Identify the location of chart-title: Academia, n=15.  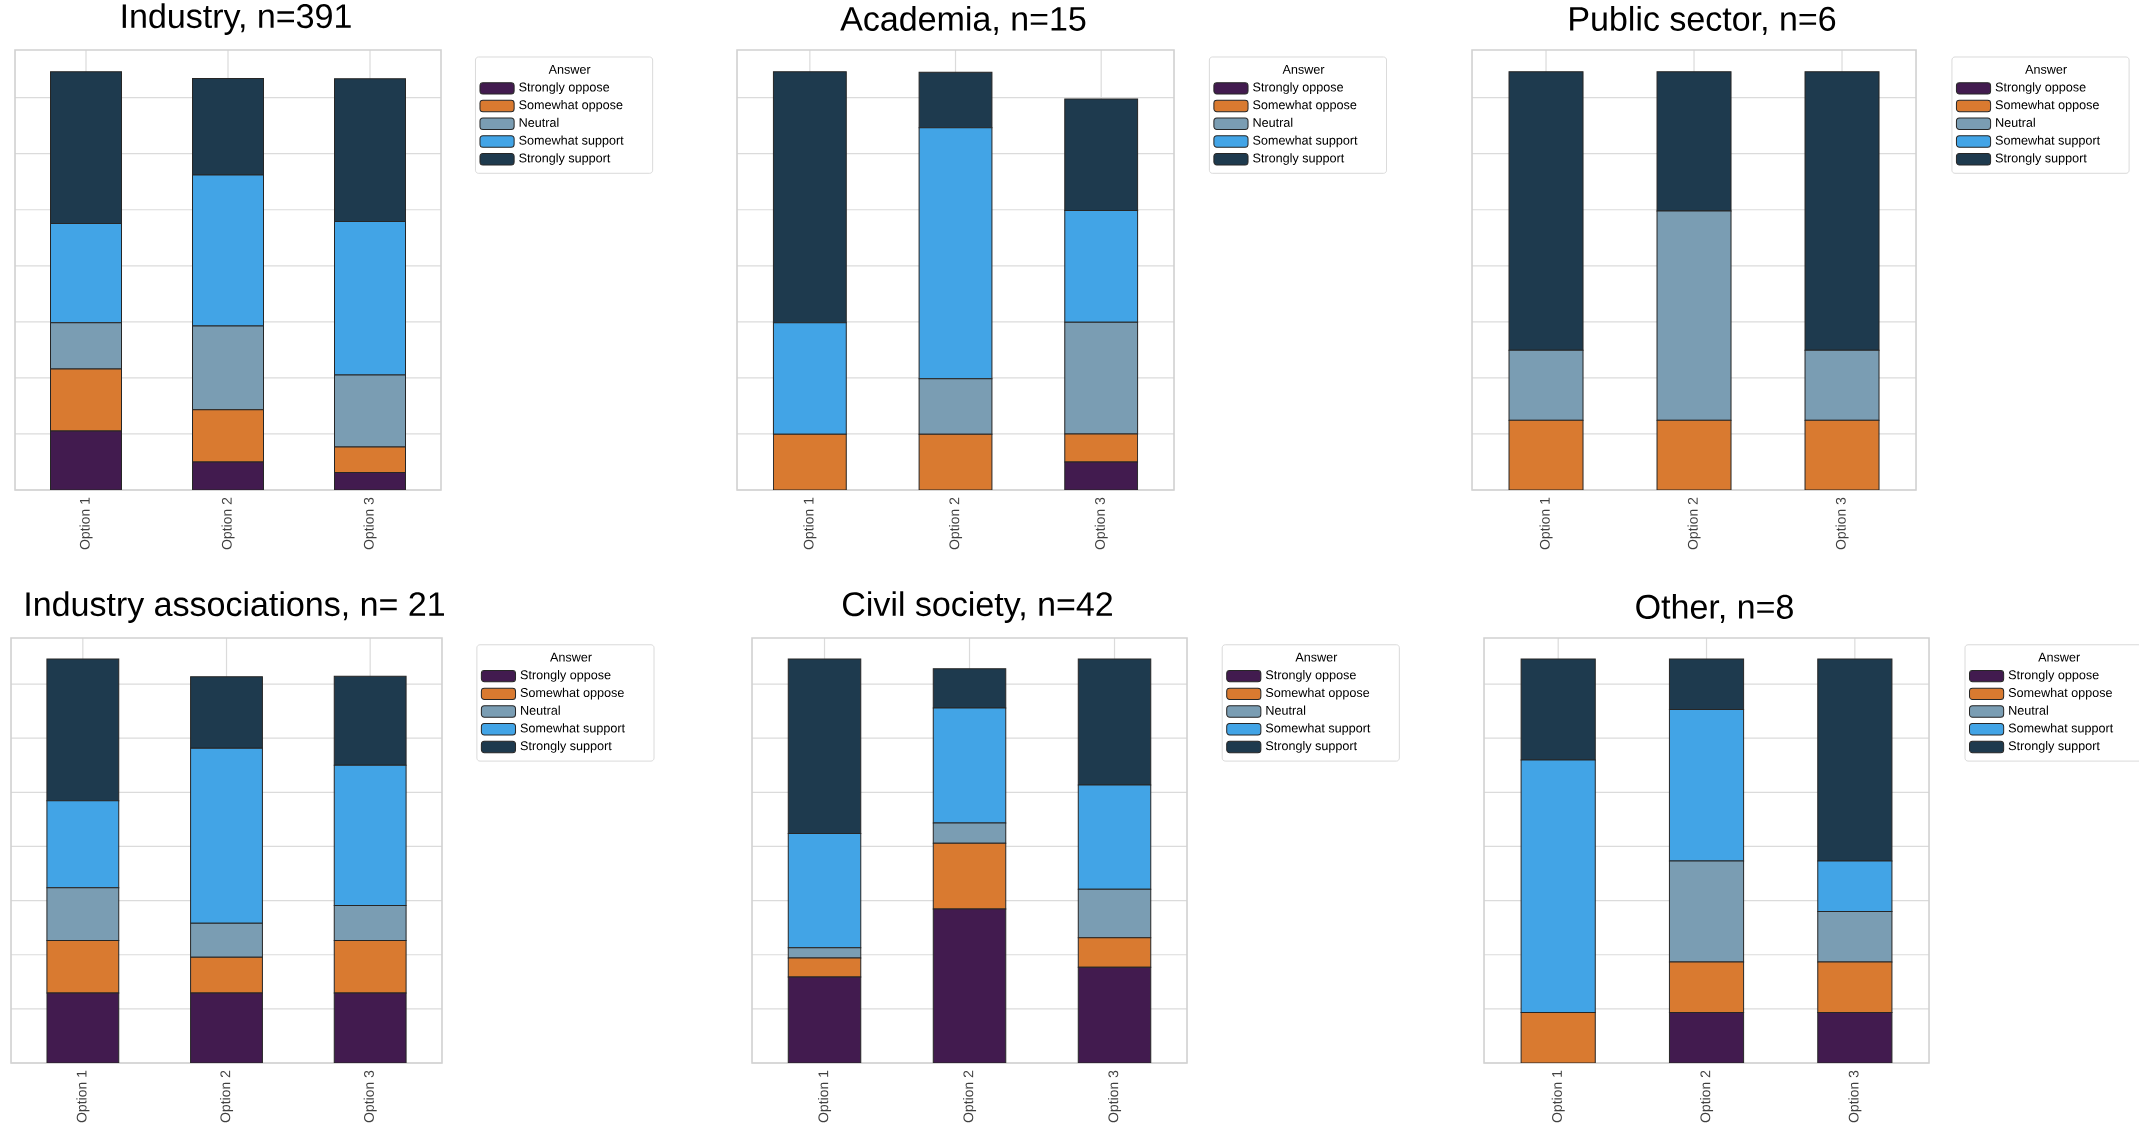
(963, 20).